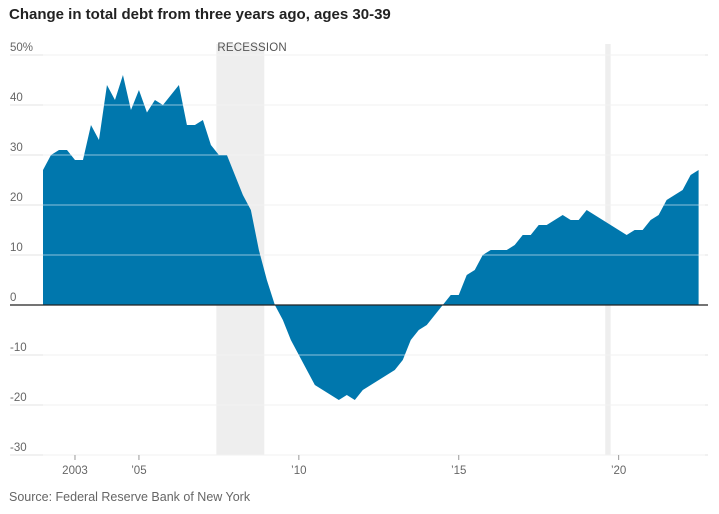 The image size is (719, 514). What do you see at coordinates (16, 248) in the screenshot?
I see `y-tick-label: 10` at bounding box center [16, 248].